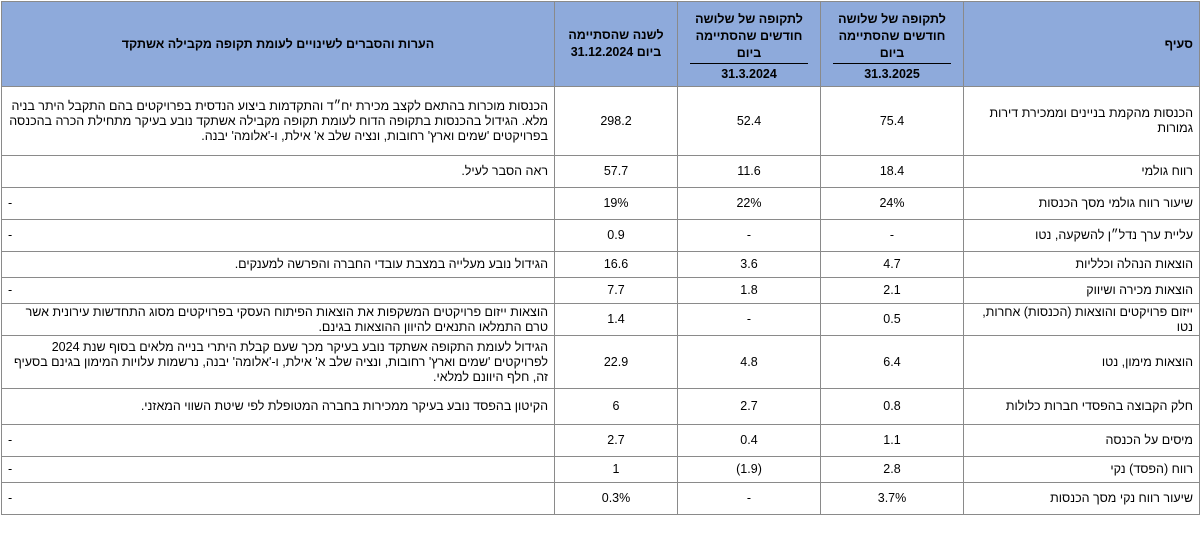 The image size is (1200, 539). What do you see at coordinates (749, 362) in the screenshot?
I see `row-q2024: 4.8` at bounding box center [749, 362].